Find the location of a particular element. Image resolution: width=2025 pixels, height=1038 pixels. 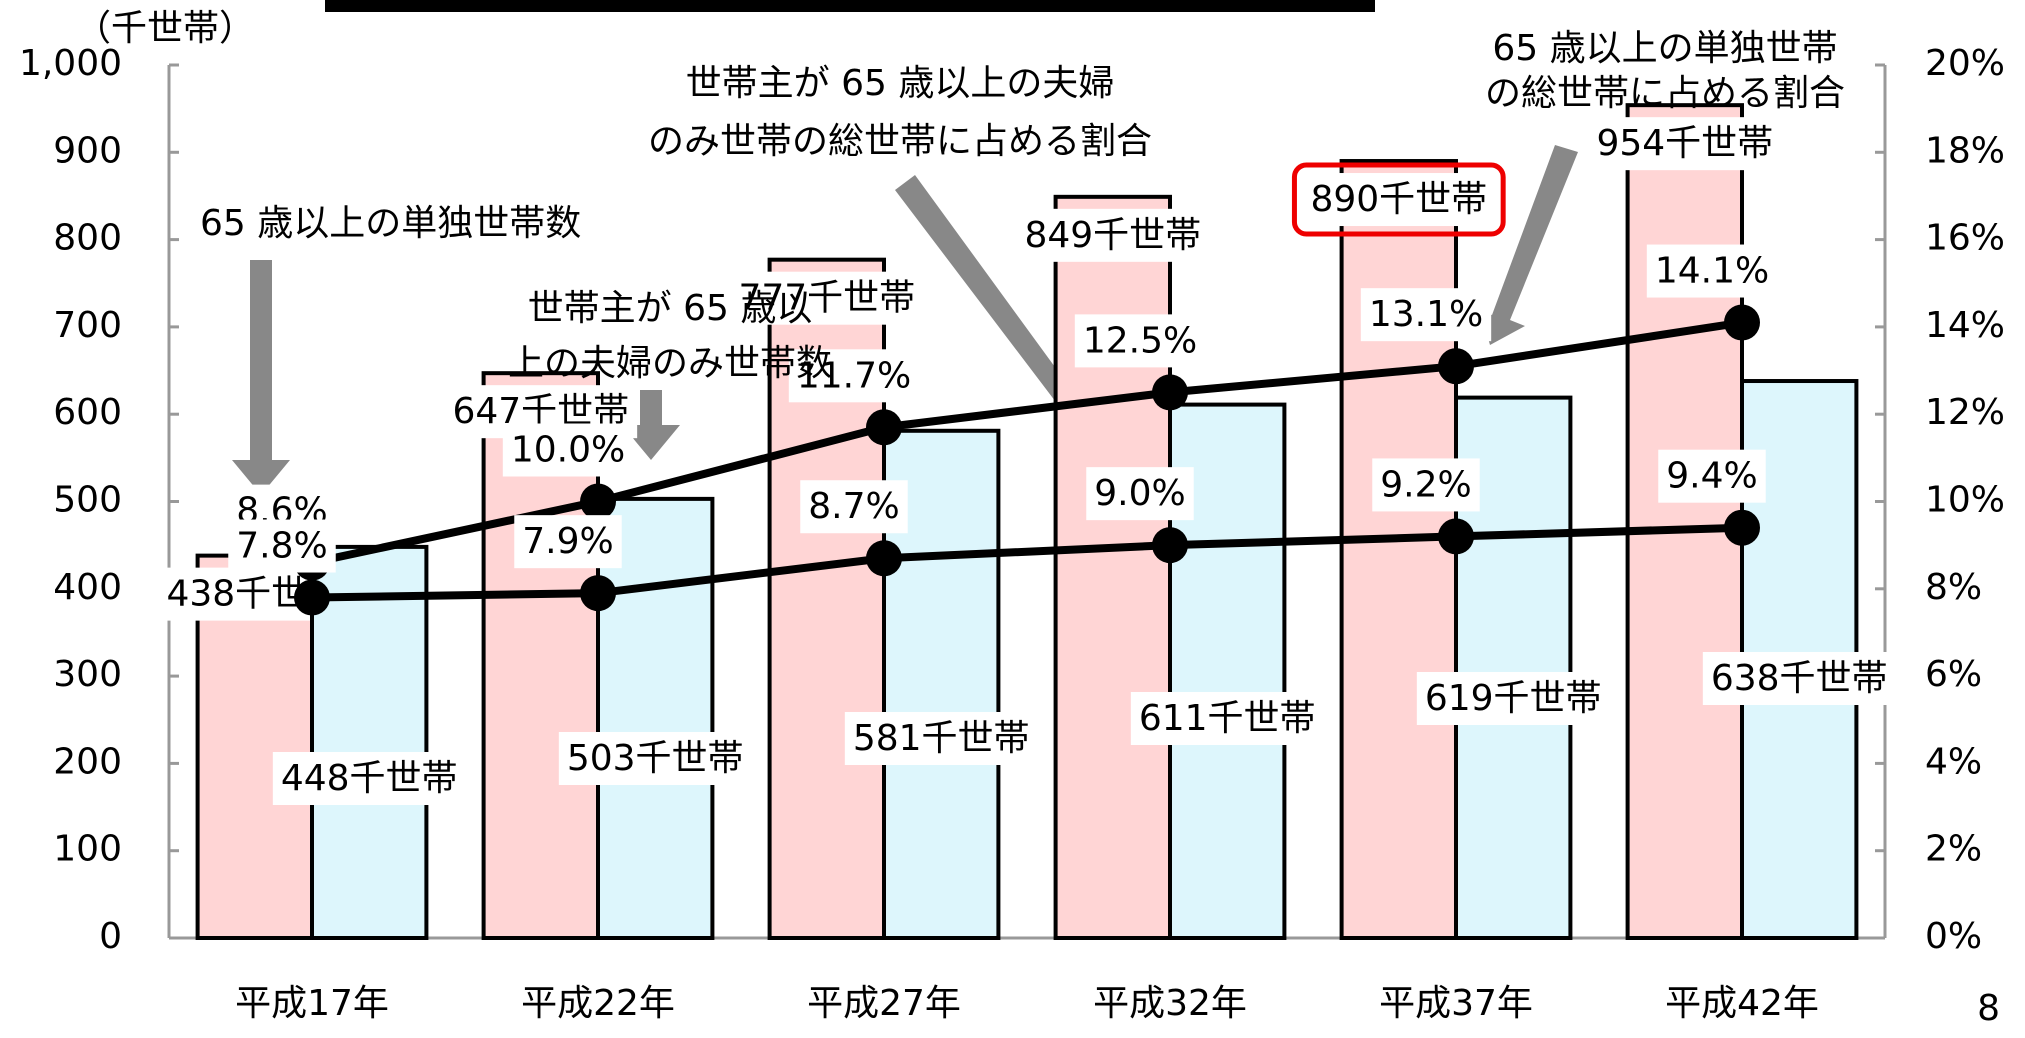

line-value-label: 11.7% is located at coordinates (854, 375).